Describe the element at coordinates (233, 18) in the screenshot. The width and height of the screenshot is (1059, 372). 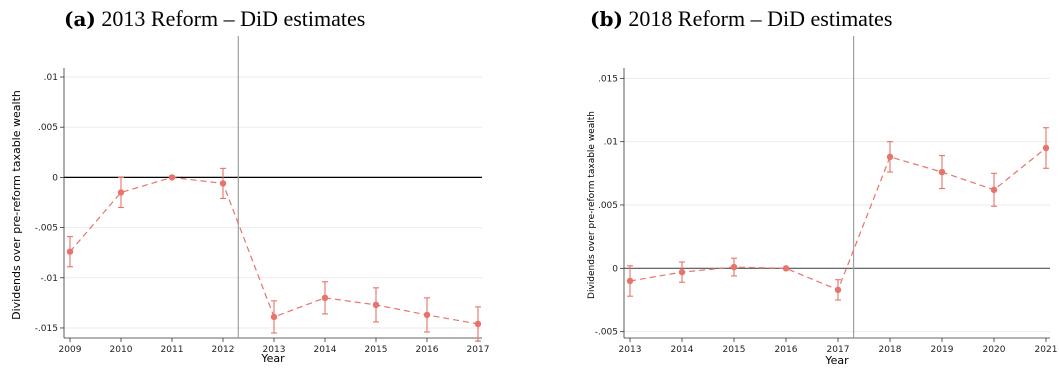
I see `panel-a-title-text: 2013 Reform – DiD estimates` at that location.